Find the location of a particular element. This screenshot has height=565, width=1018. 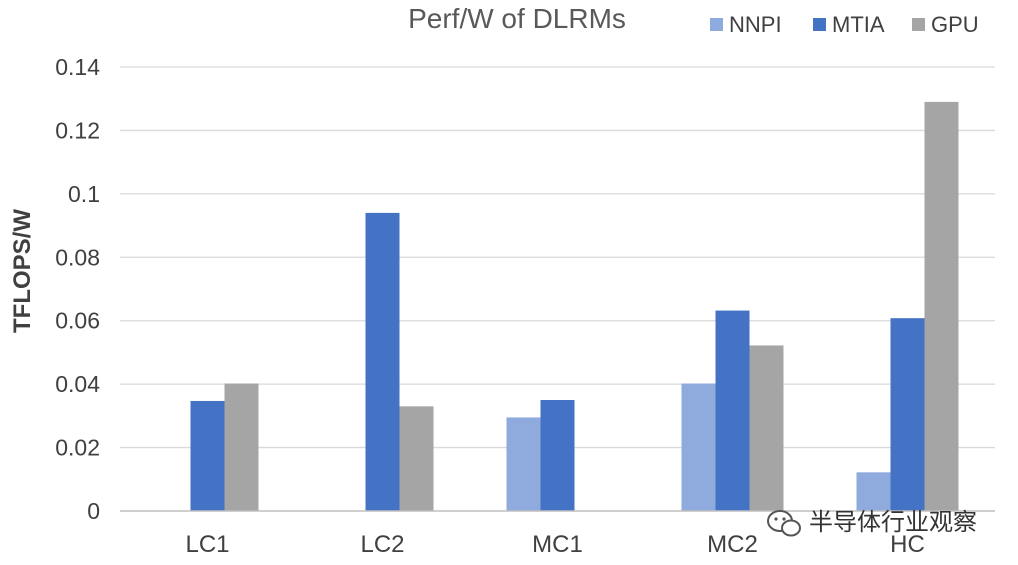

x-tick-label: MC1 is located at coordinates (557, 544).